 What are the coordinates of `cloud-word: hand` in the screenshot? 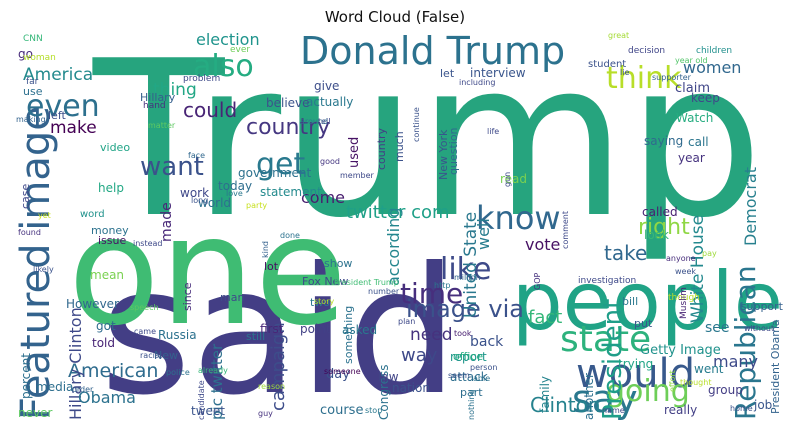 It's located at (154, 106).